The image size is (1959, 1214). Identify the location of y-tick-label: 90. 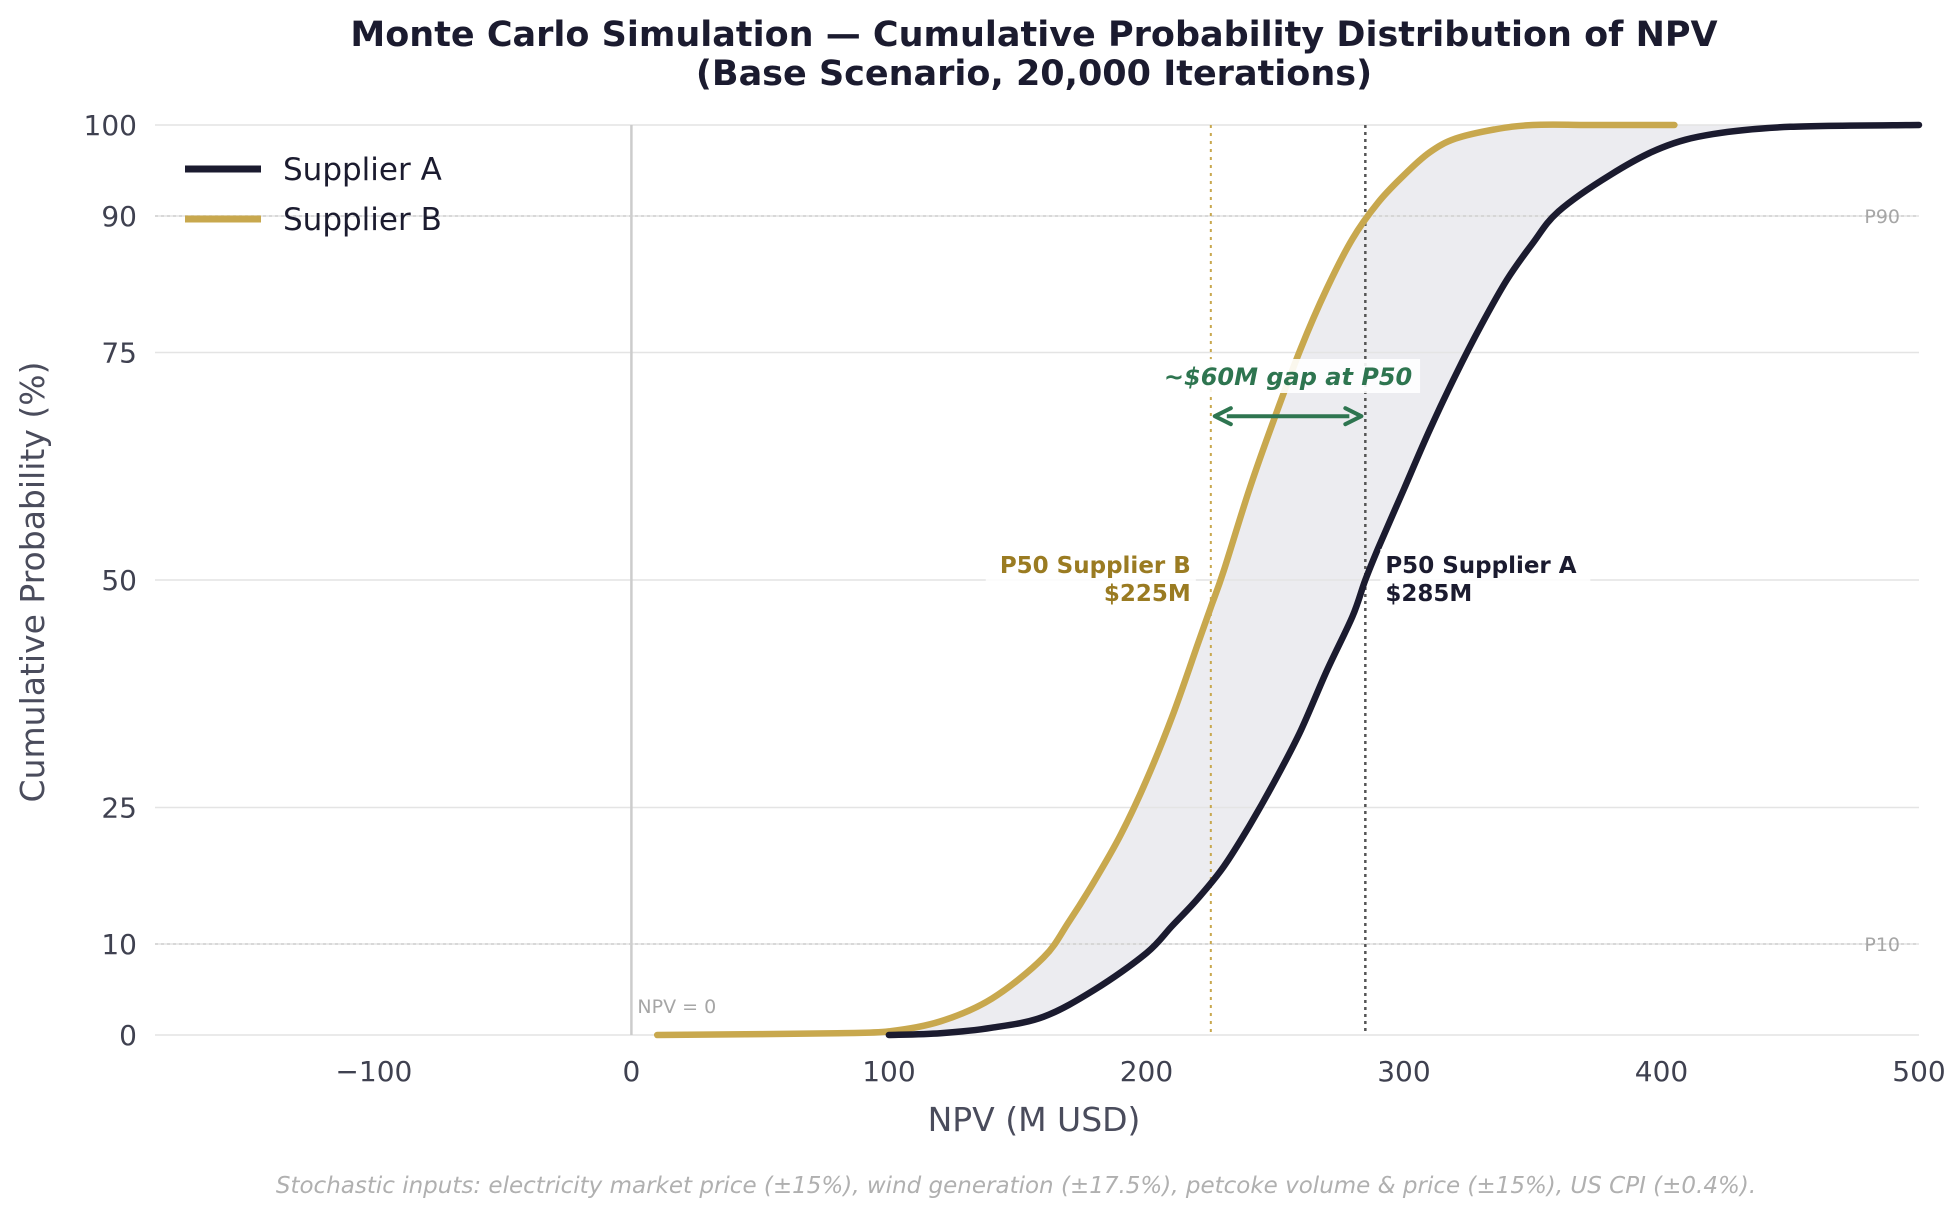
(119, 216).